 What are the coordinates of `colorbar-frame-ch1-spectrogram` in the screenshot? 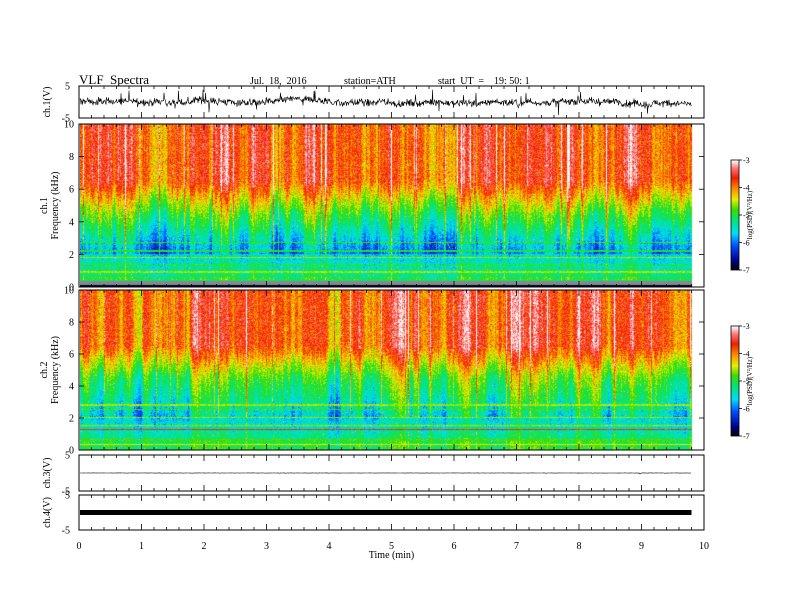 It's located at (735, 215).